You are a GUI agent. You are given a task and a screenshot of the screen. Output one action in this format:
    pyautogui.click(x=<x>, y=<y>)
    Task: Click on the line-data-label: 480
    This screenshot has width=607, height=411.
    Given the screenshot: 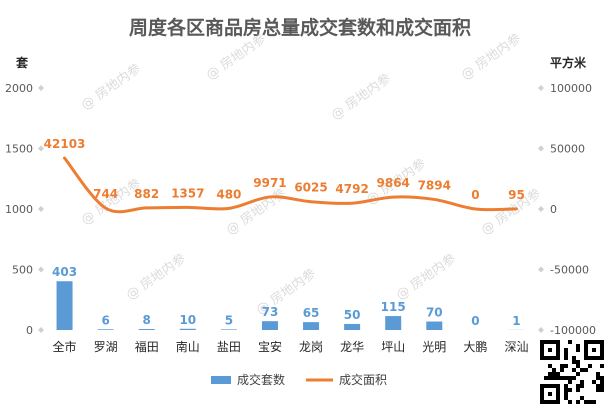 What is the action you would take?
    pyautogui.click(x=228, y=194)
    